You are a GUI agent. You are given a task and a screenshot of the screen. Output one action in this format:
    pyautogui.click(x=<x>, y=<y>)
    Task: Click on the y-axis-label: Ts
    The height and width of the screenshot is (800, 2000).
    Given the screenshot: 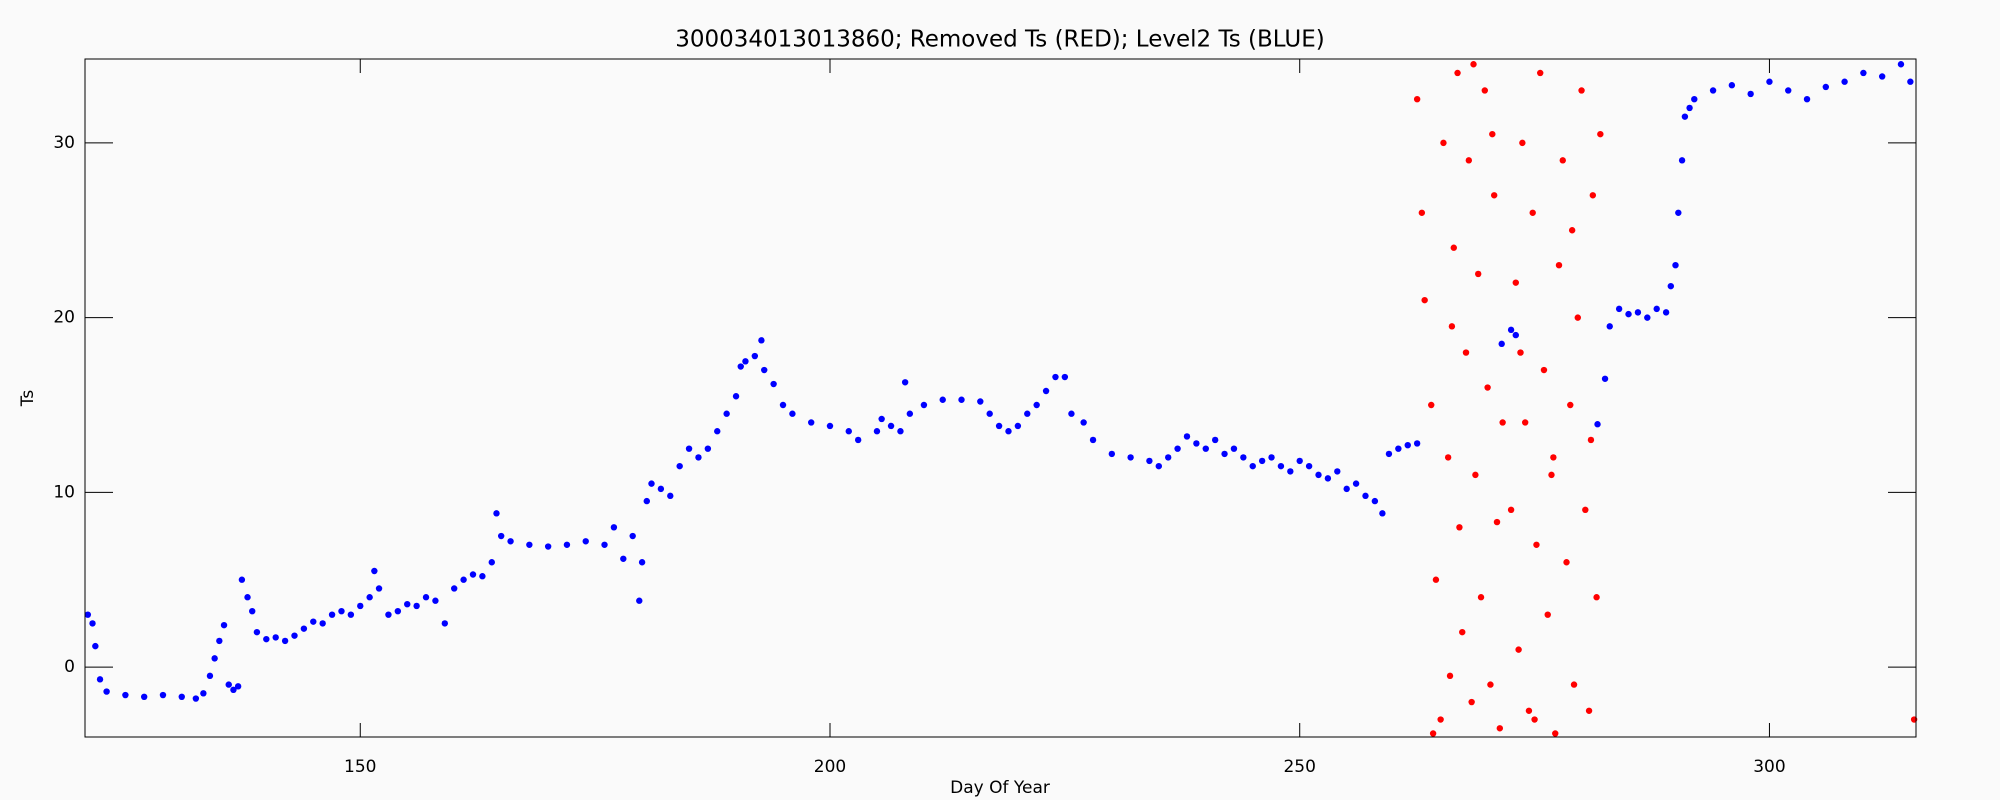 What is the action you would take?
    pyautogui.click(x=28, y=399)
    